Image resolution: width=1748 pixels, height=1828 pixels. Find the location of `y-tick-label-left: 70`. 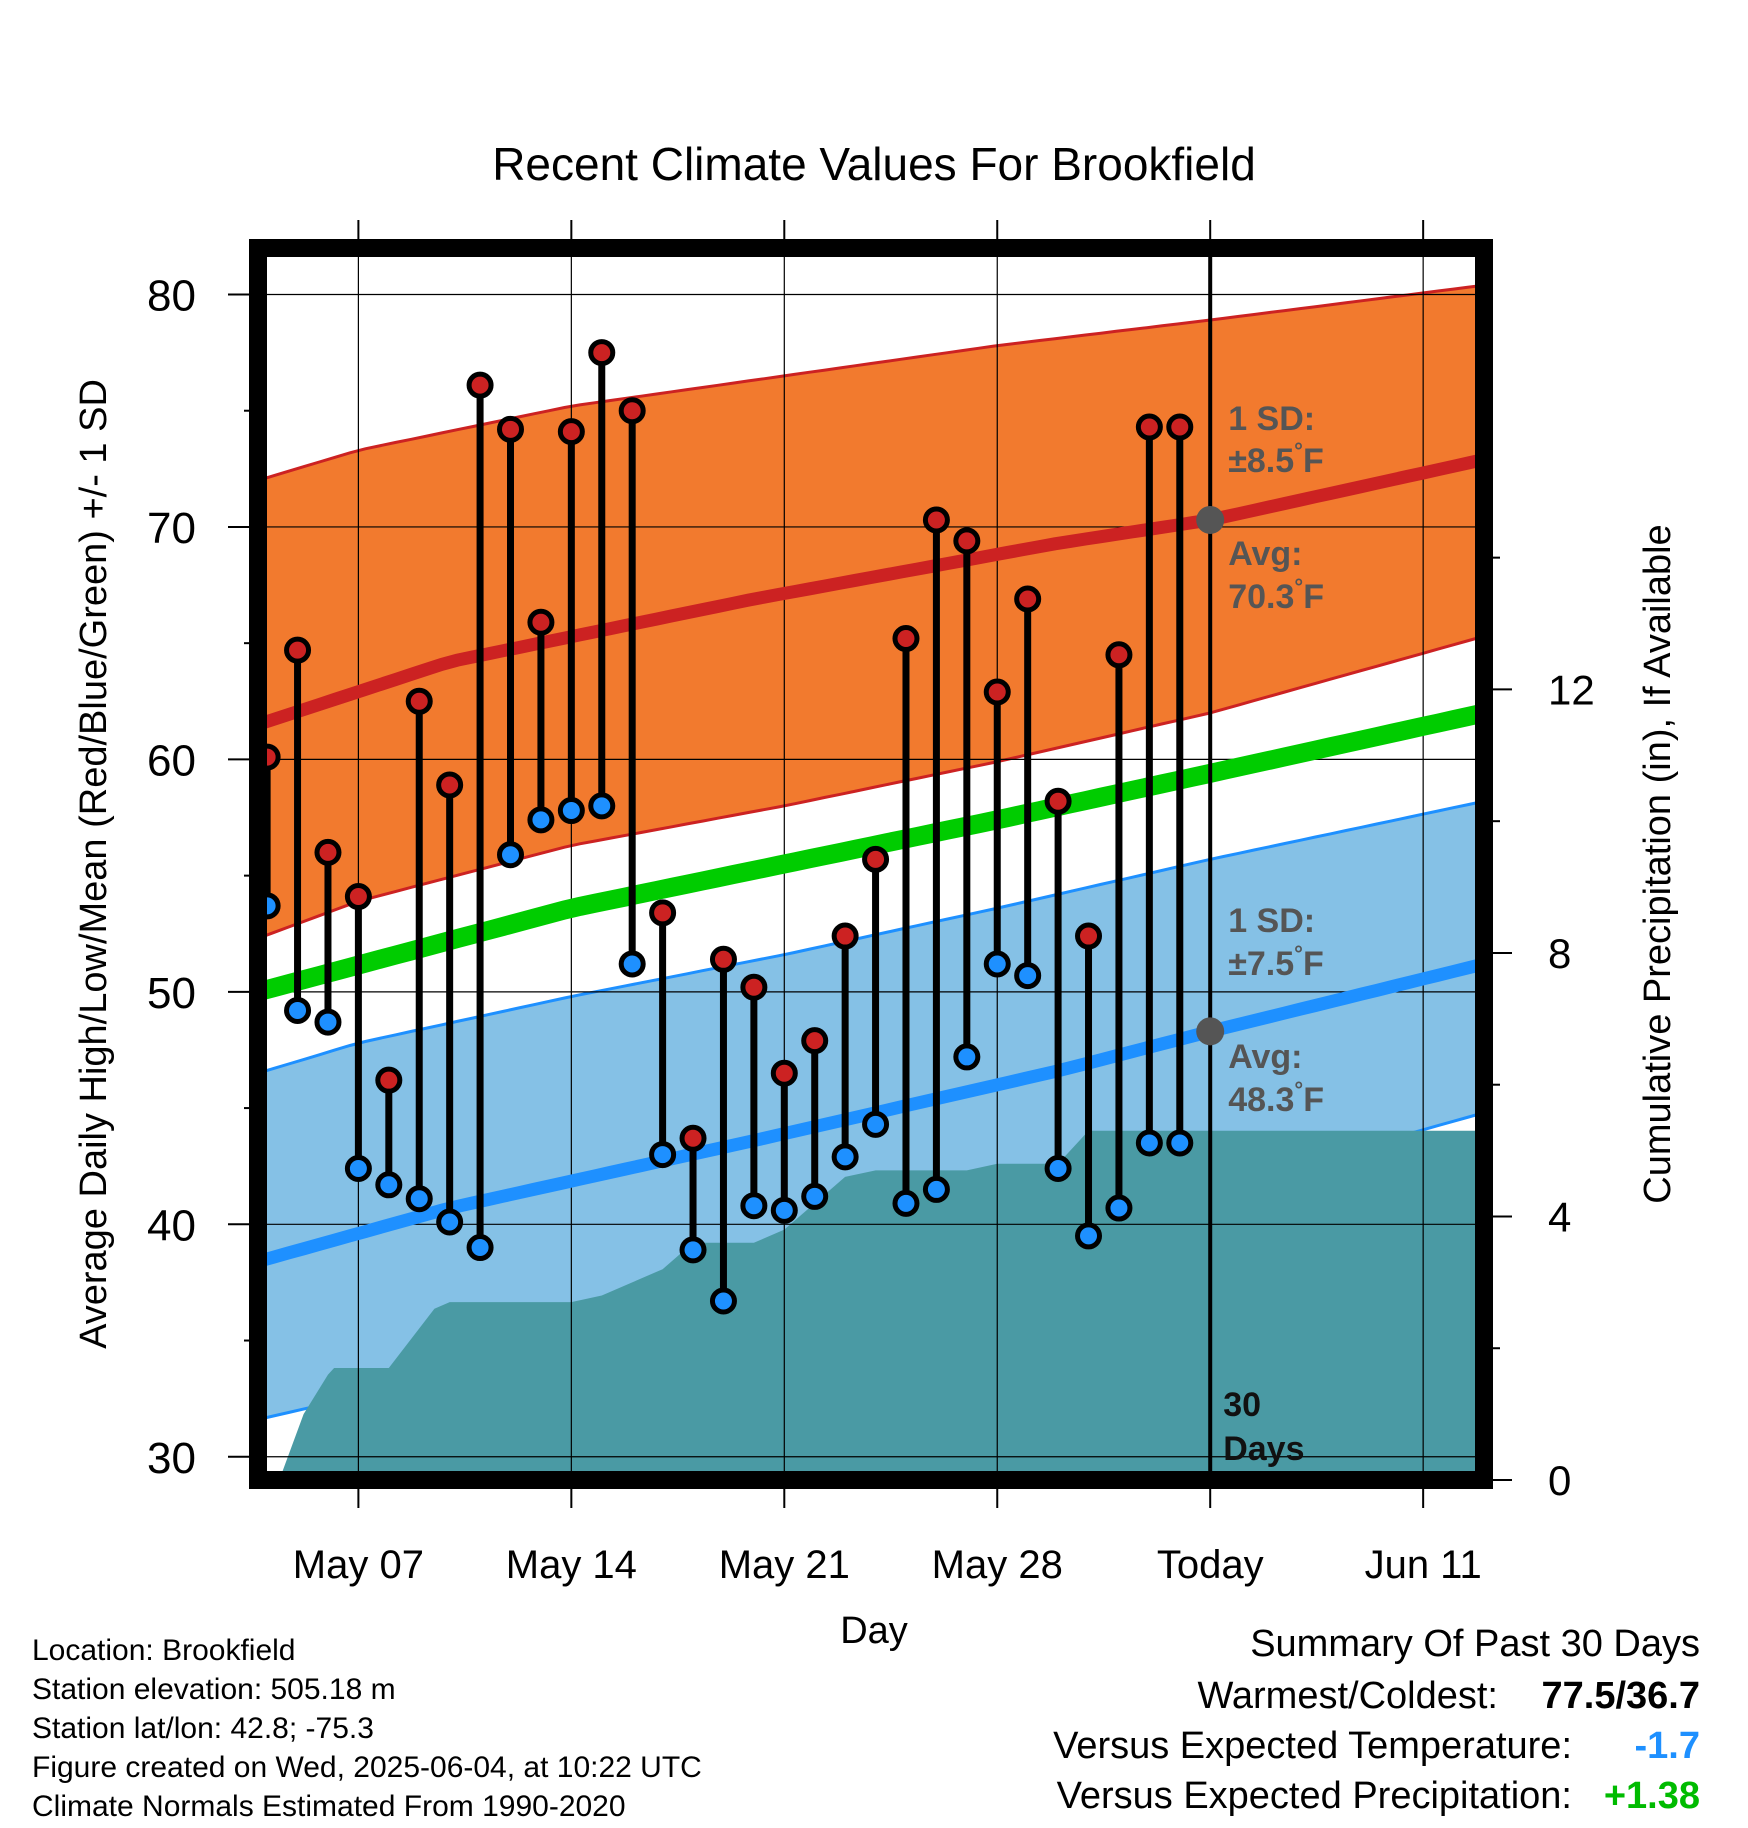

y-tick-label-left: 70 is located at coordinates (171, 528).